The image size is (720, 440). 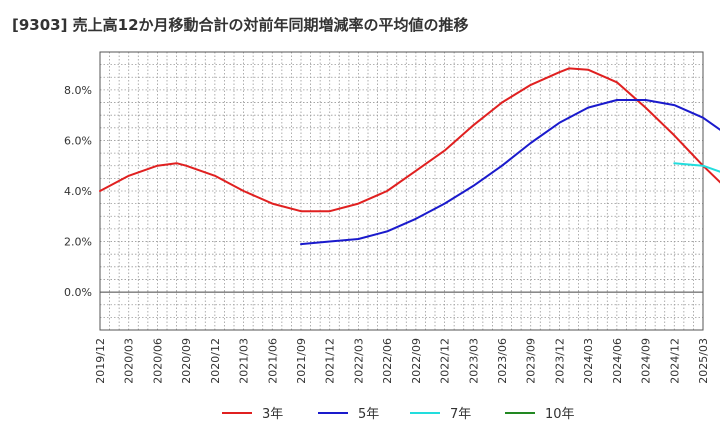 What do you see at coordinates (358, 361) in the screenshot?
I see `x-tick-label: 2022/03` at bounding box center [358, 361].